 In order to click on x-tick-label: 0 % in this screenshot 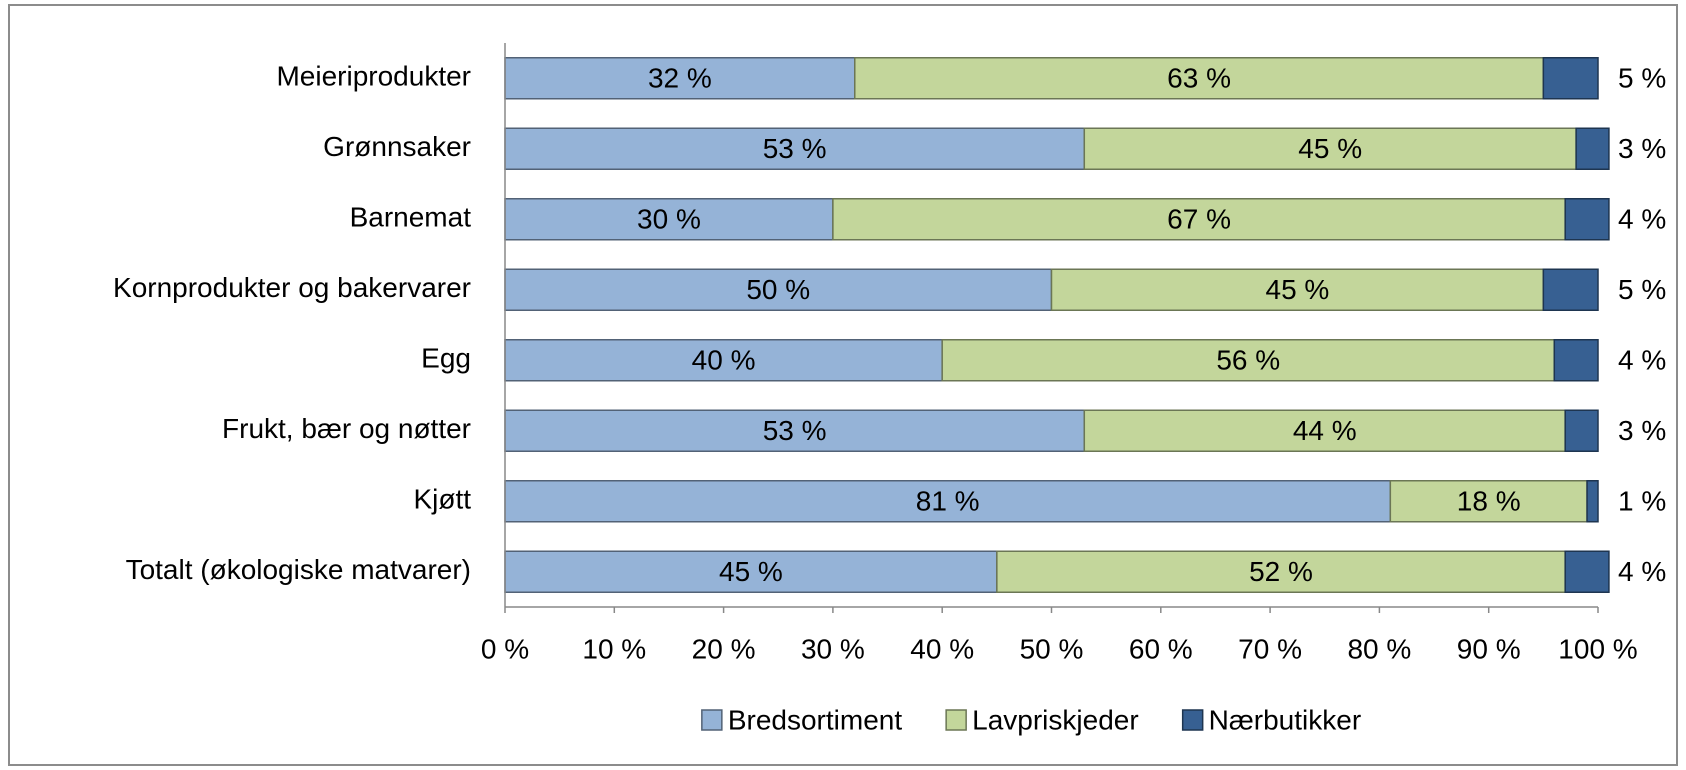, I will do `click(505, 648)`.